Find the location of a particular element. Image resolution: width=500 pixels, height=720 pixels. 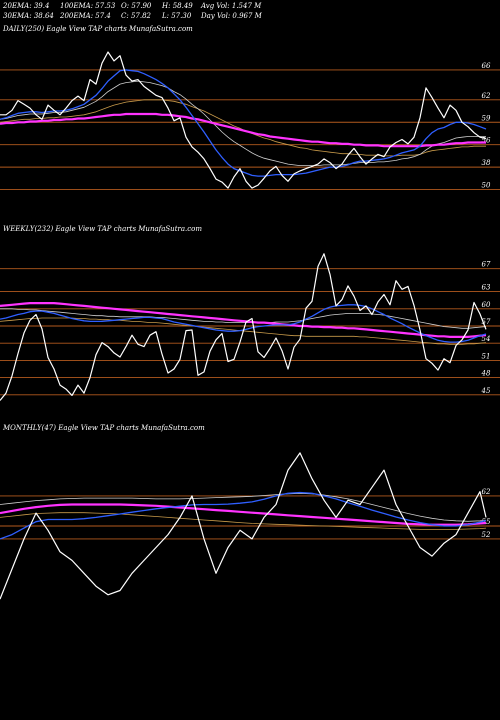

header-ema200: 200EMA: 57.4 is located at coordinates (85, 16).